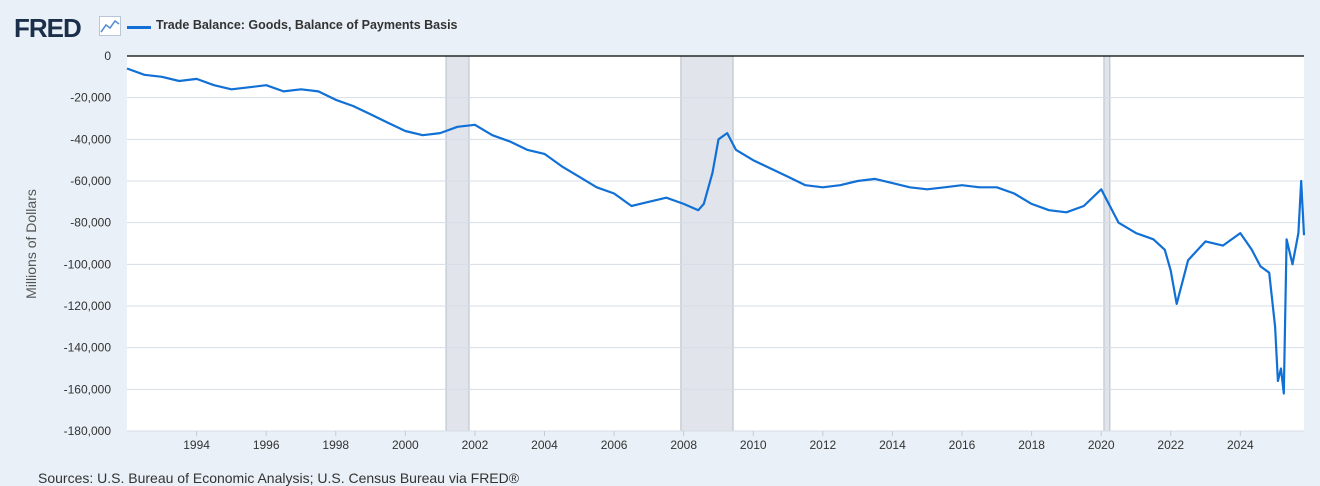  Describe the element at coordinates (196, 445) in the screenshot. I see `x-tick-label: 1994` at that location.